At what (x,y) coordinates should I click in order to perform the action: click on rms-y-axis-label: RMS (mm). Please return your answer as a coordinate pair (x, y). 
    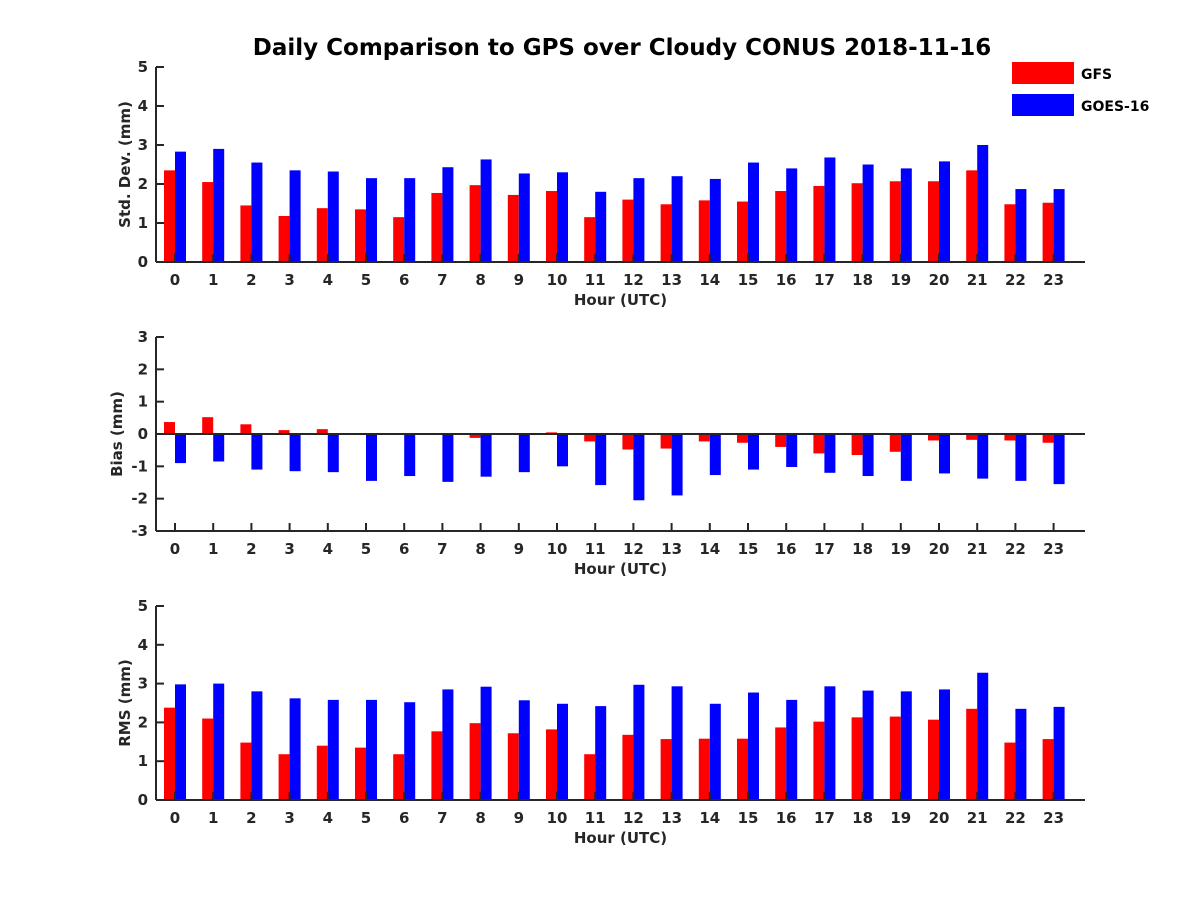
    Looking at the image, I should click on (125, 702).